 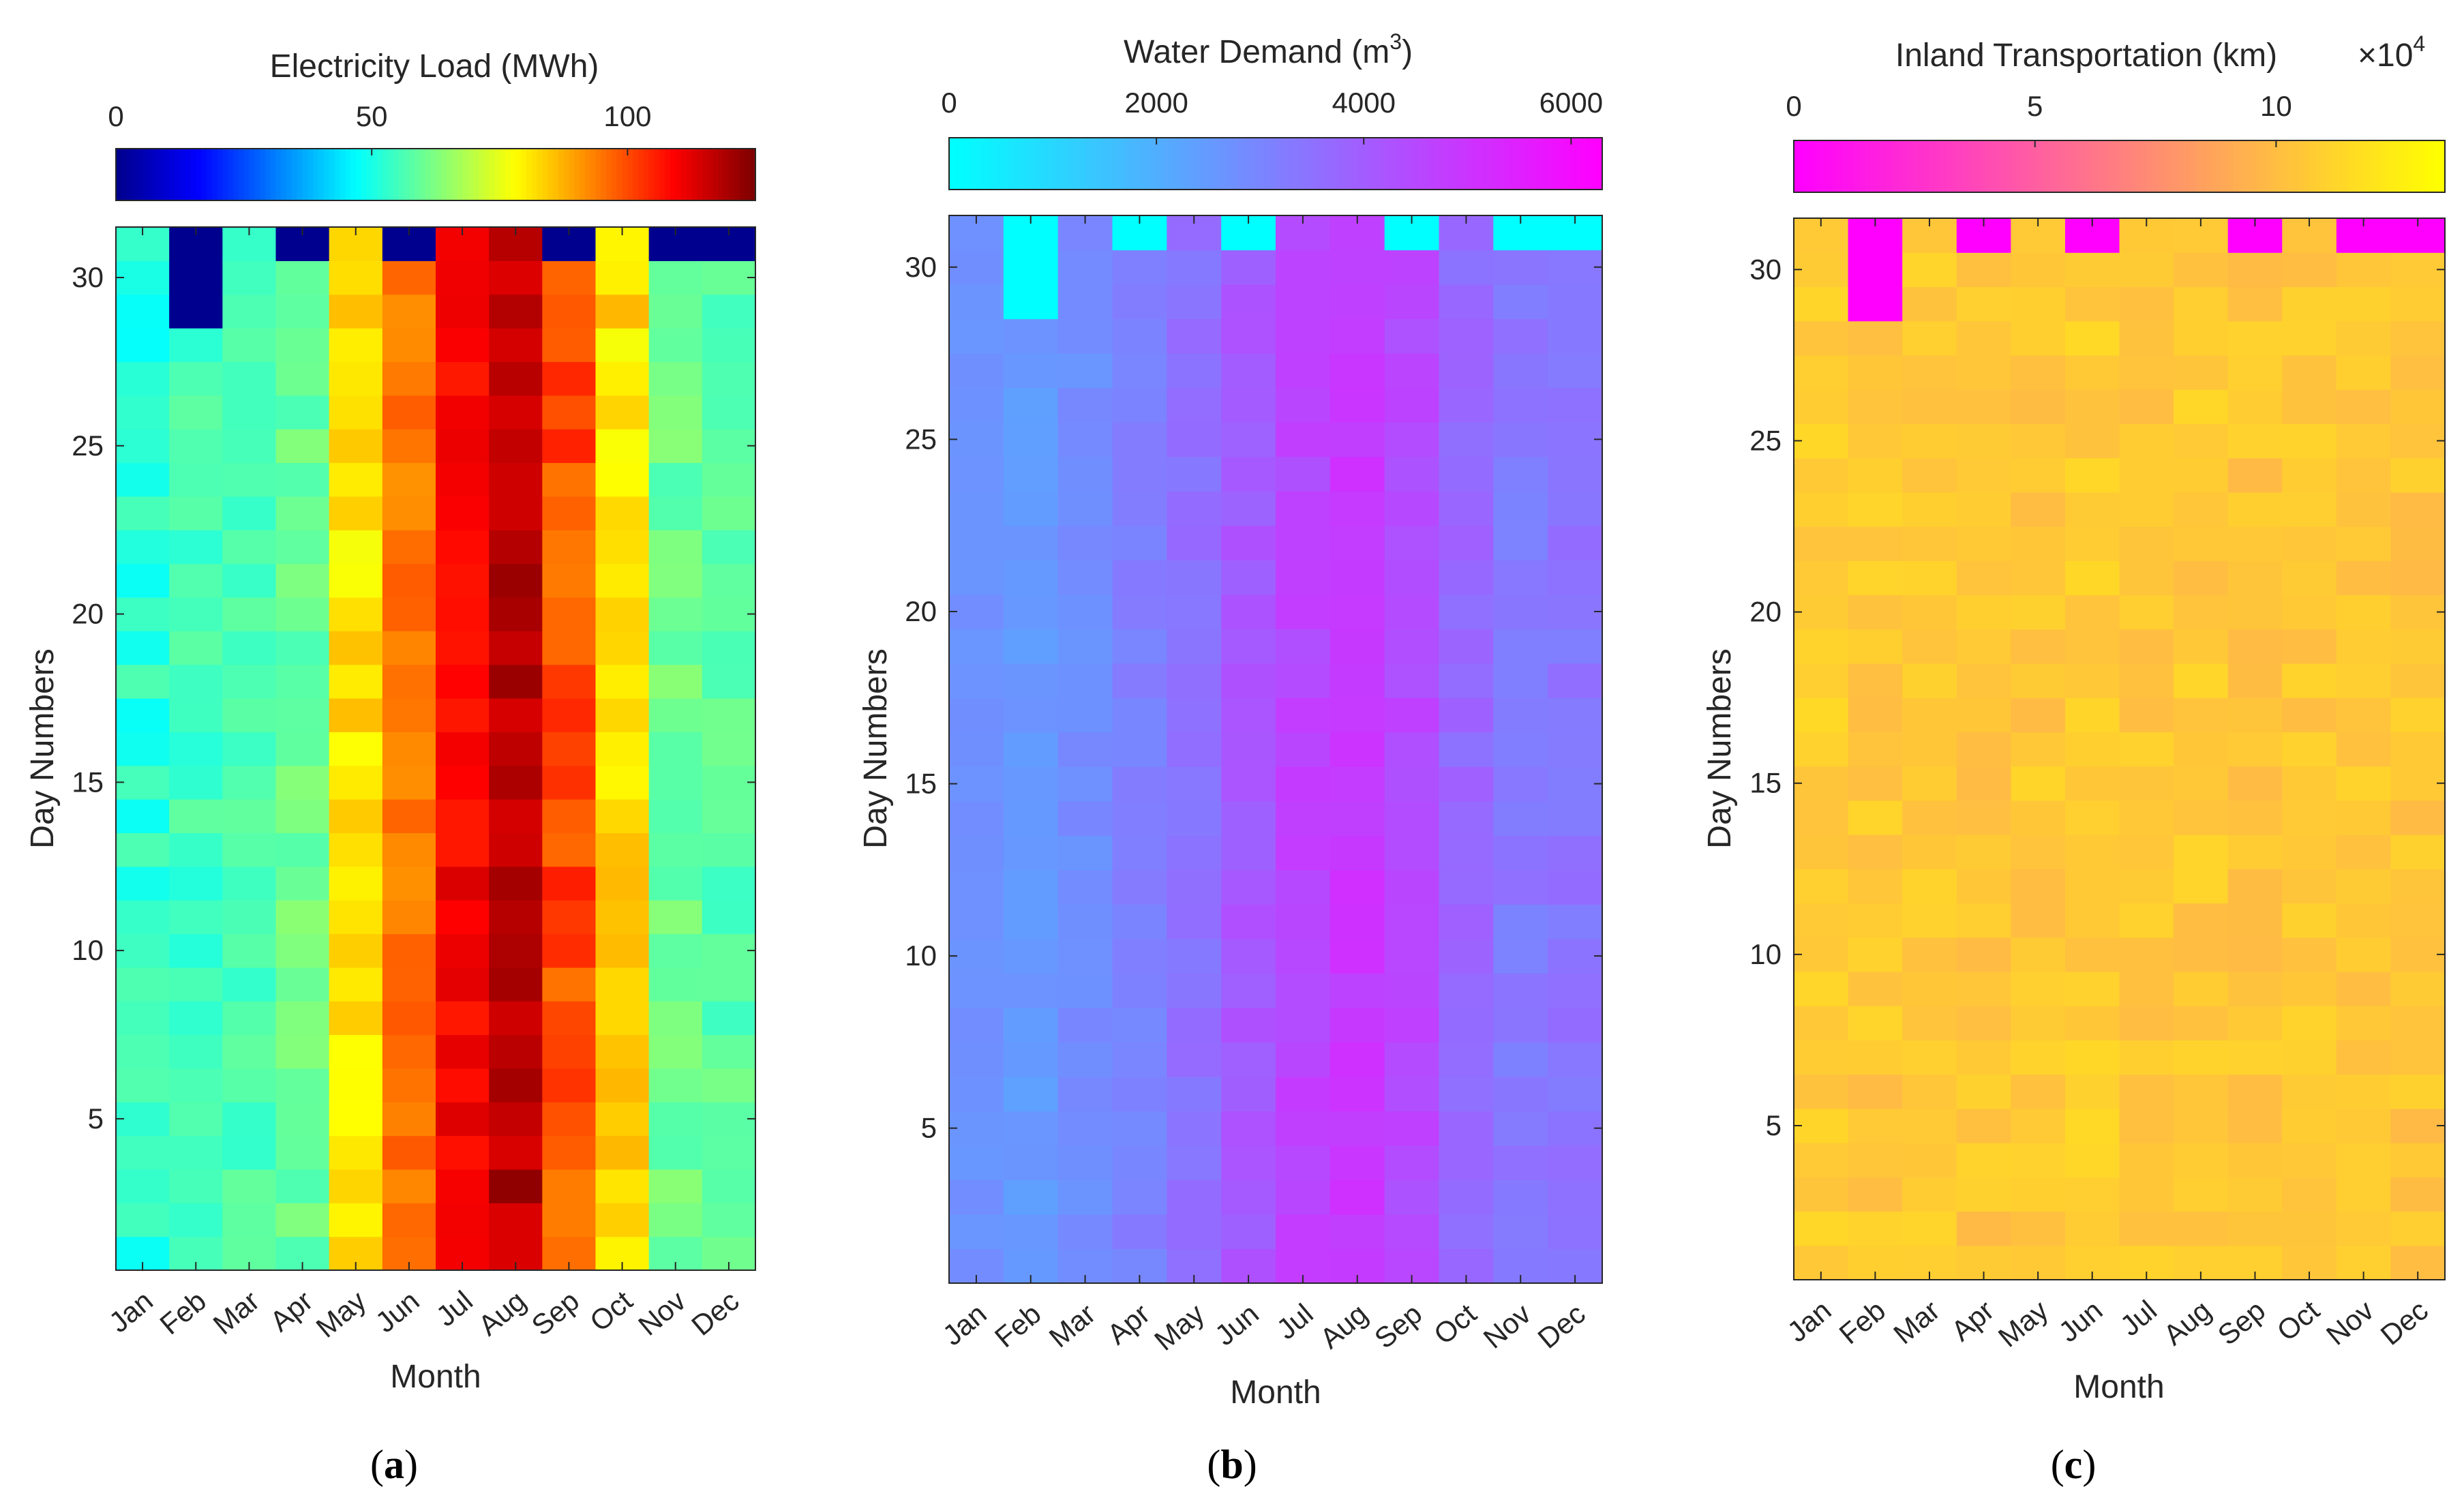 I want to click on colorbar-exponent-c: ×10⁴, so click(x=2391, y=52).